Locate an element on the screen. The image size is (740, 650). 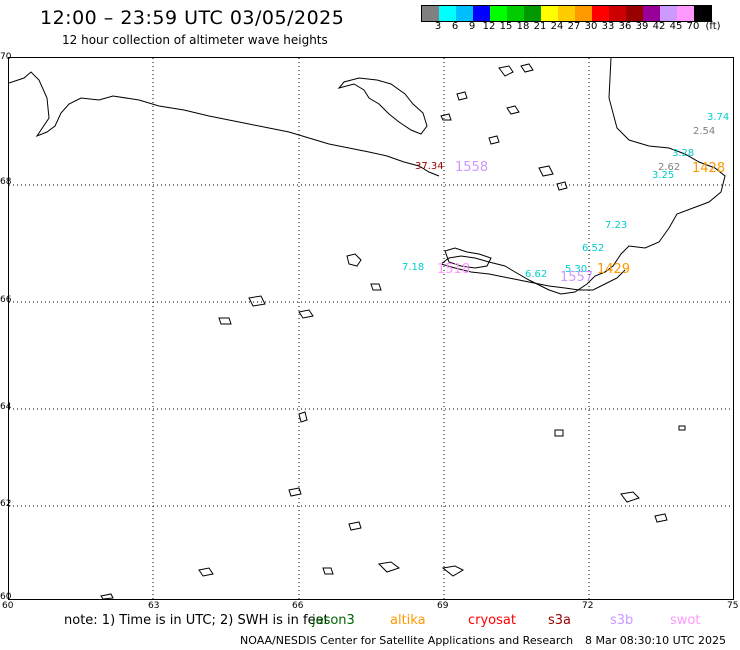
wave-height-label: 7.23 is located at coordinates (616, 225).